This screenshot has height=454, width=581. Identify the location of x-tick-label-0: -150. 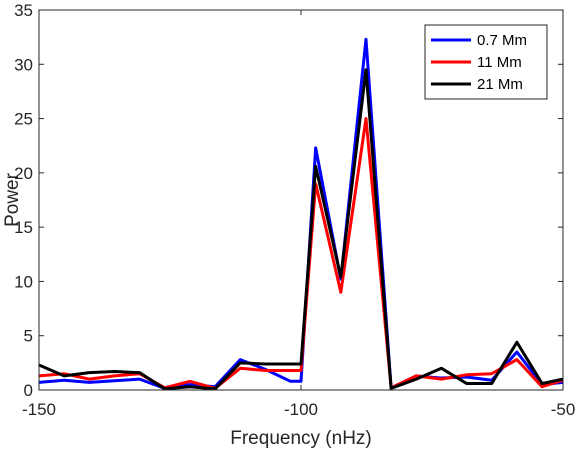
(39, 409).